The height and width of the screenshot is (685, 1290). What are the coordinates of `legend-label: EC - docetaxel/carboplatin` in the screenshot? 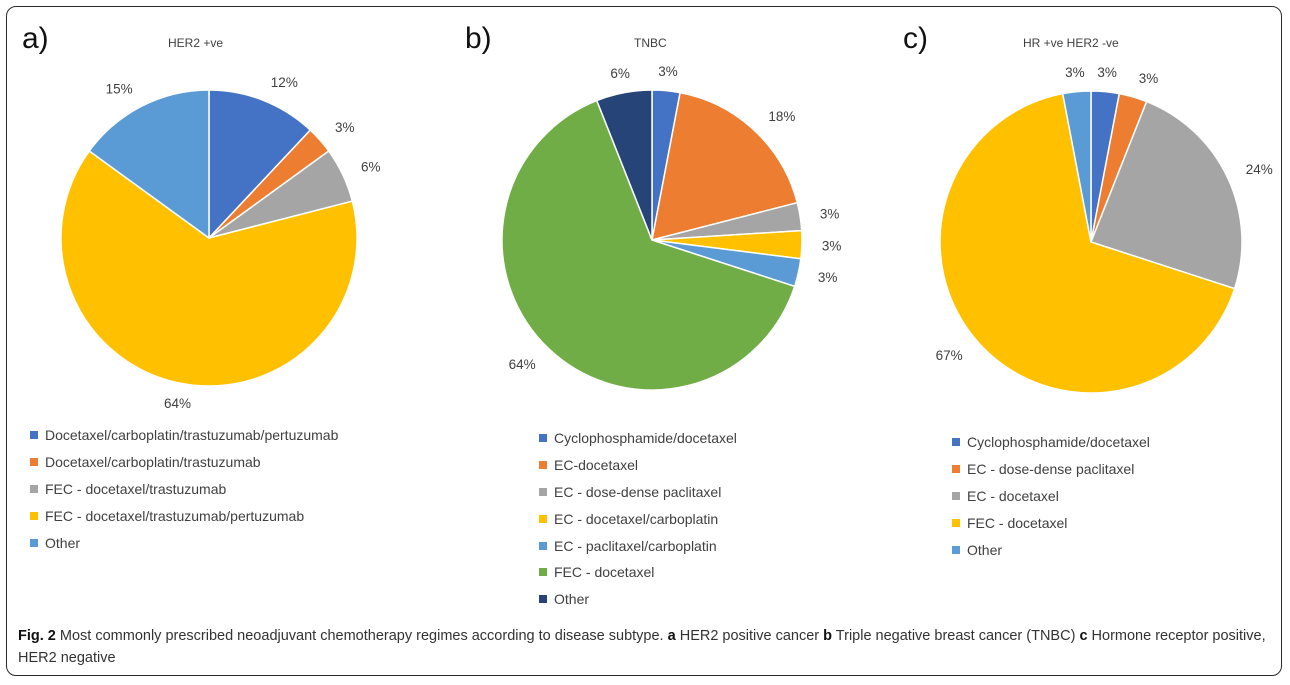 It's located at (636, 518).